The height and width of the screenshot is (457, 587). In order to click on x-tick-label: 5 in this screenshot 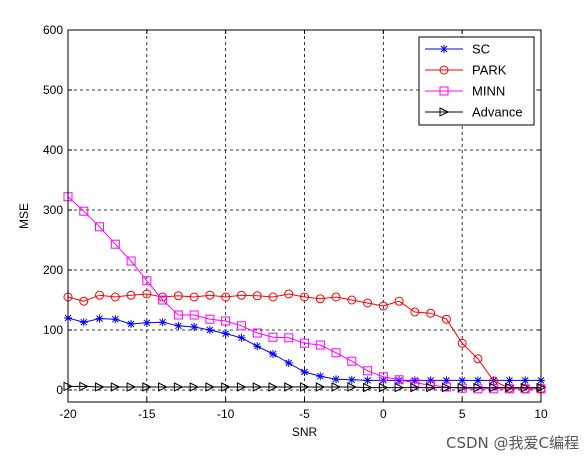, I will do `click(462, 414)`.